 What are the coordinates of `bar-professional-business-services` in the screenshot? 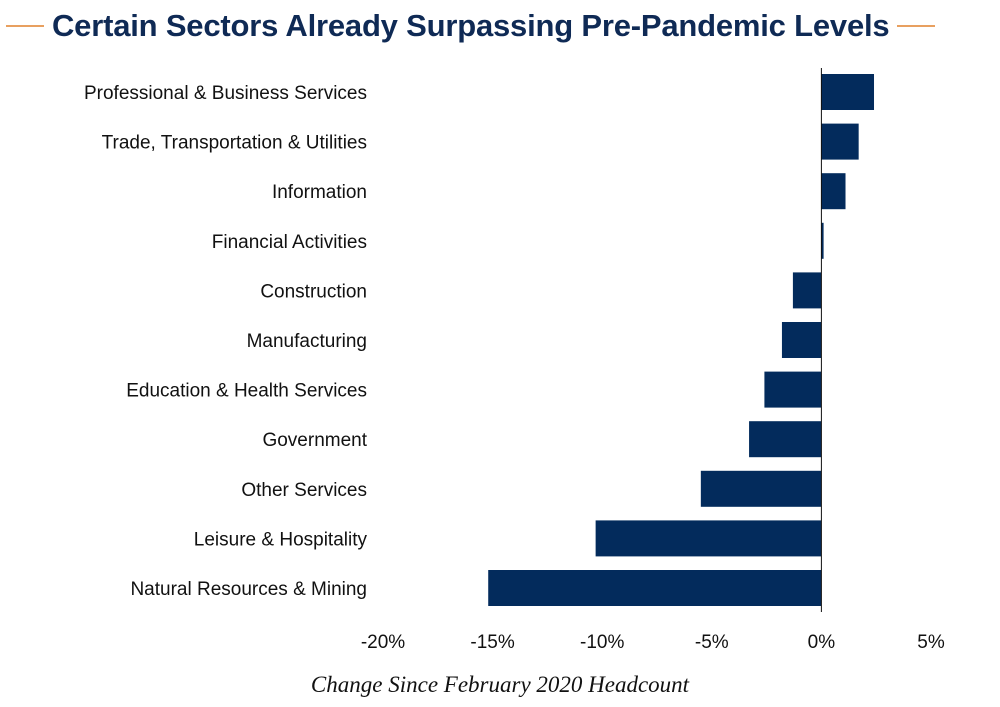 It's located at (848, 92).